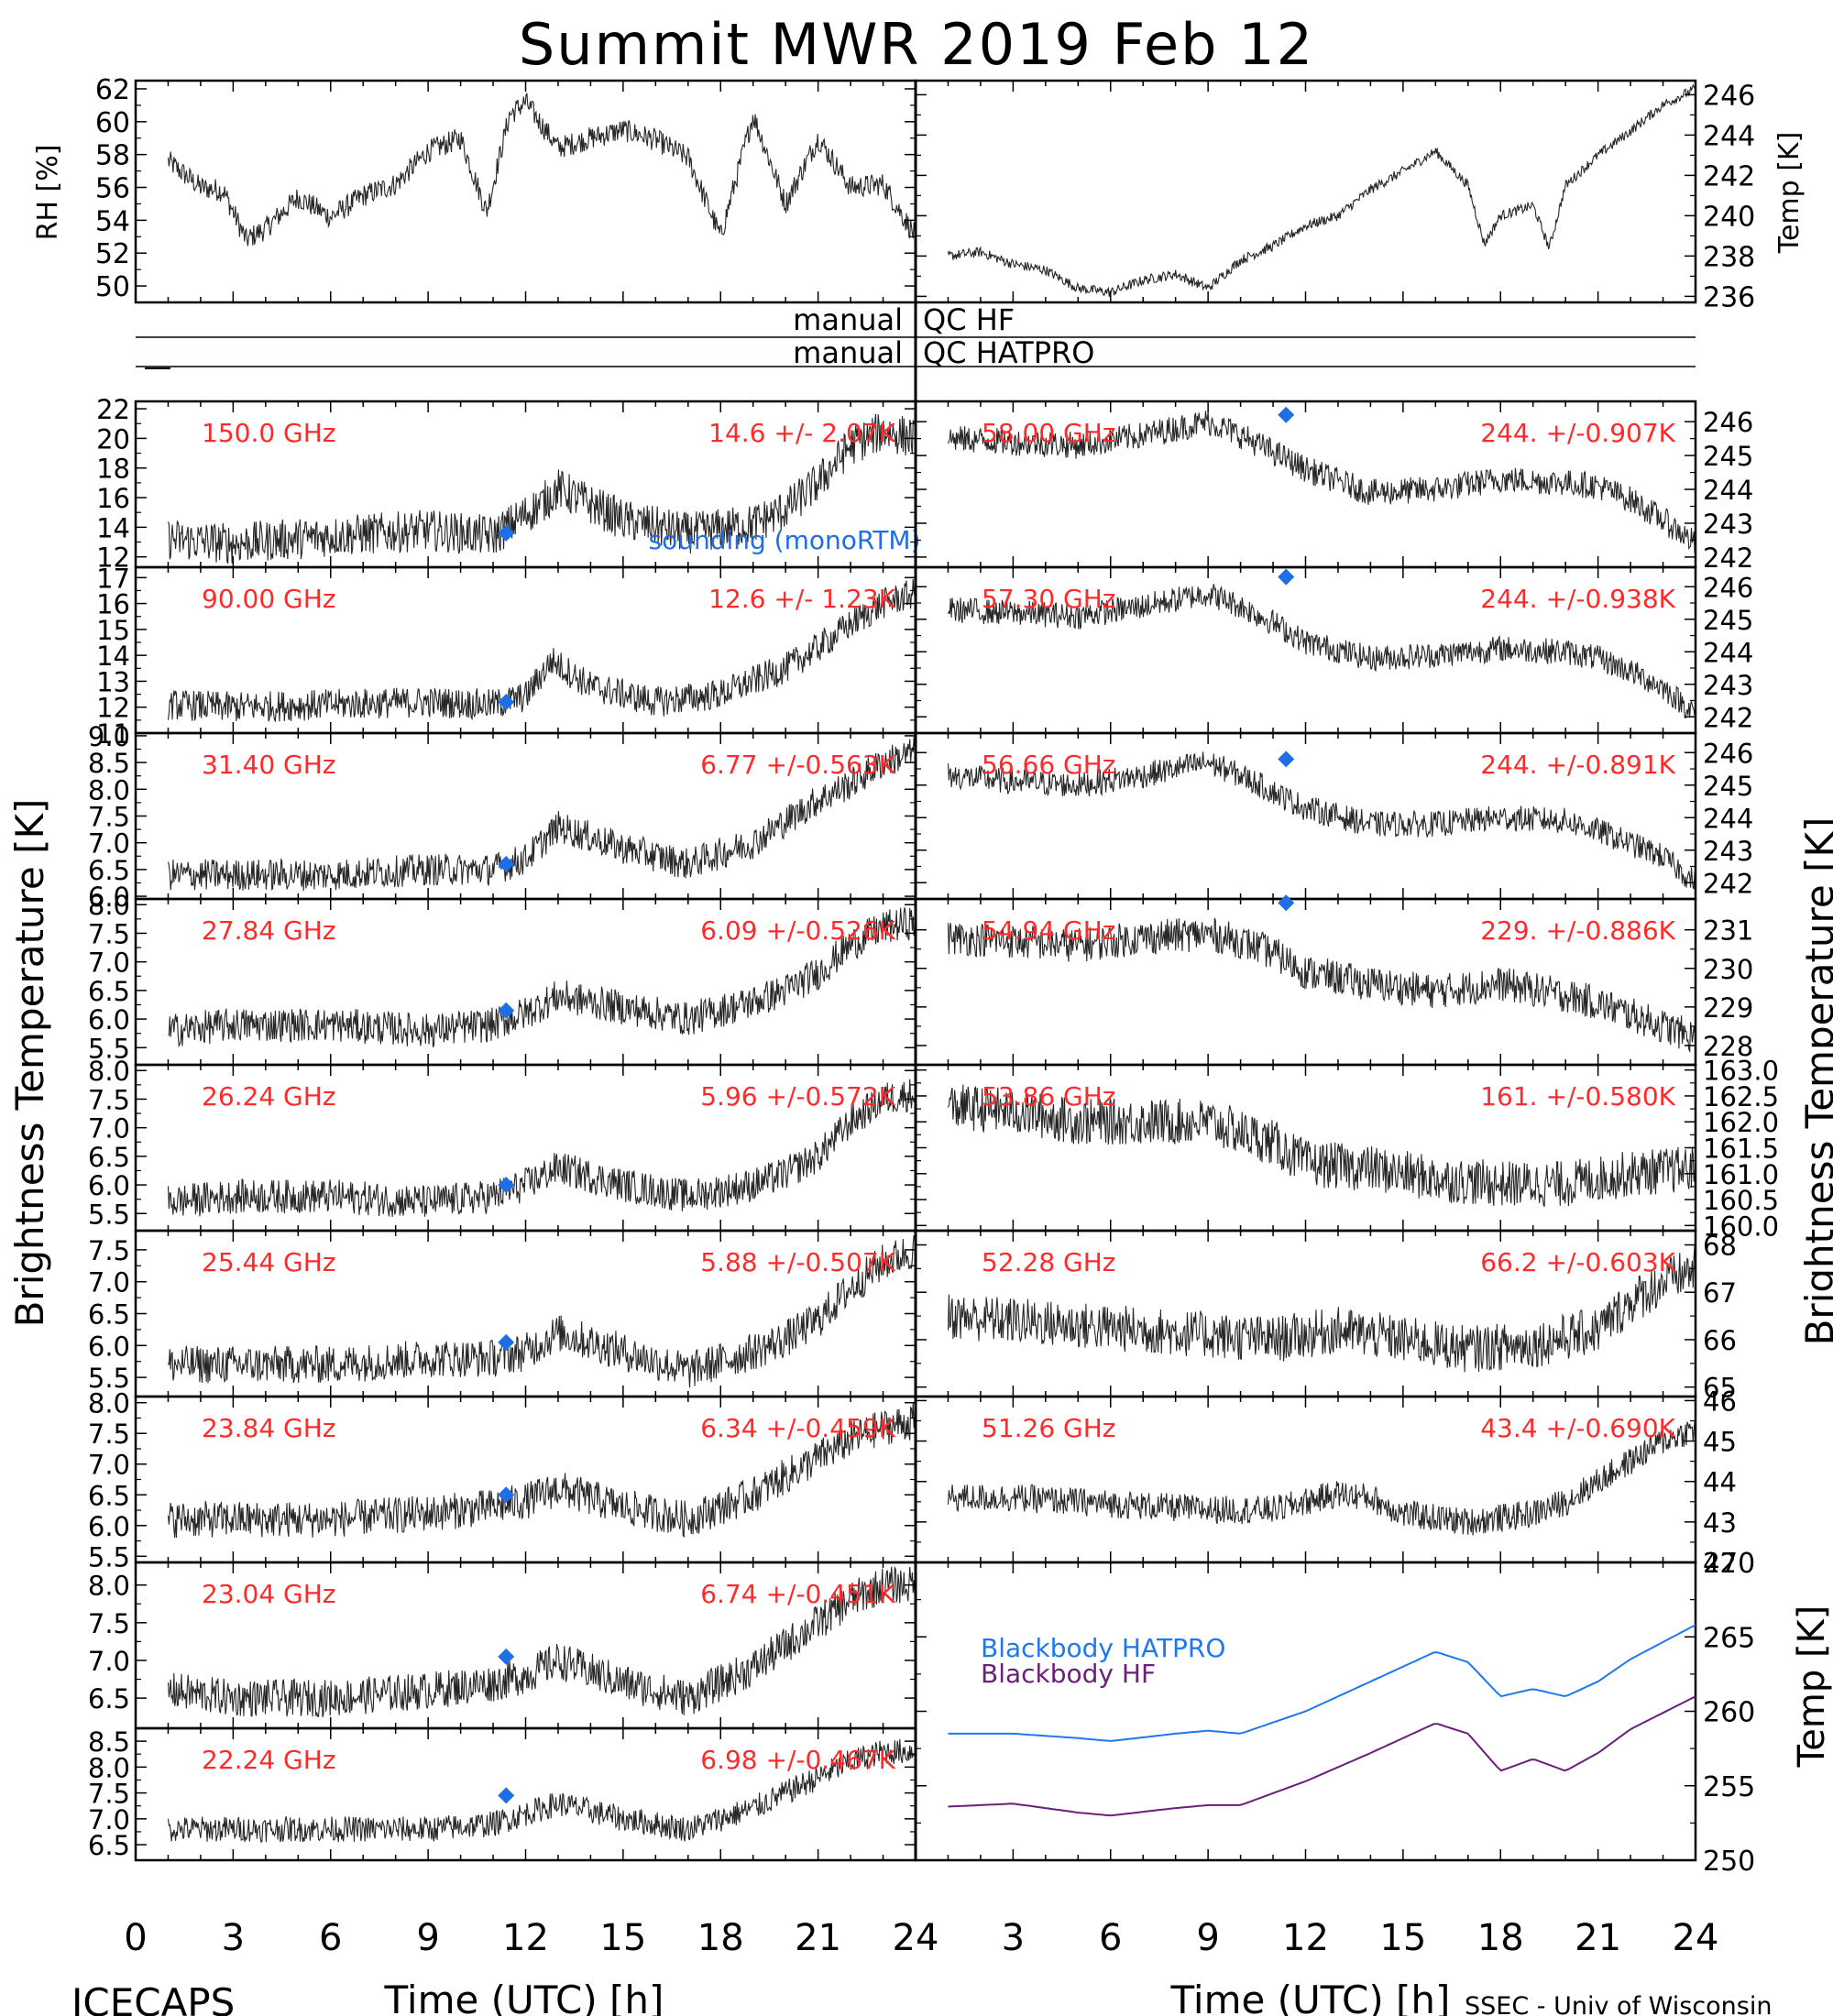 This screenshot has height=2016, width=1833. What do you see at coordinates (1729, 1638) in the screenshot?
I see `blackbody-ytick-label: 265` at bounding box center [1729, 1638].